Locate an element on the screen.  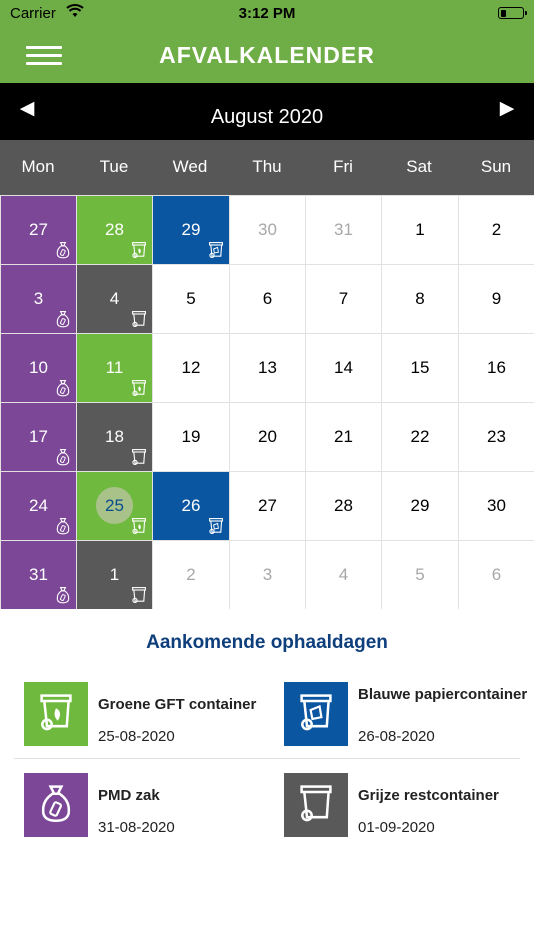
calendar-day-number: 10 is located at coordinates (38, 367).